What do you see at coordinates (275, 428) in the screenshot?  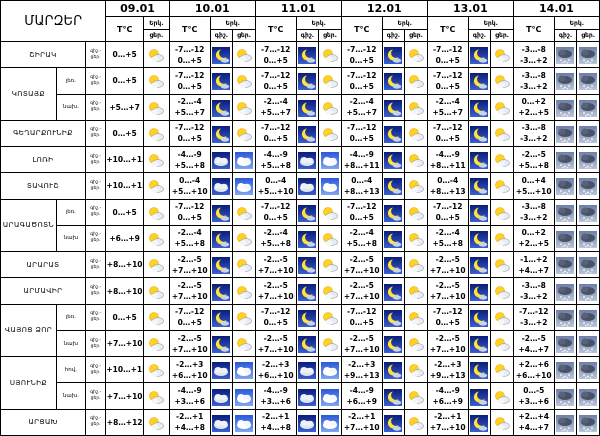 I see `day-temp: +4…+8` at bounding box center [275, 428].